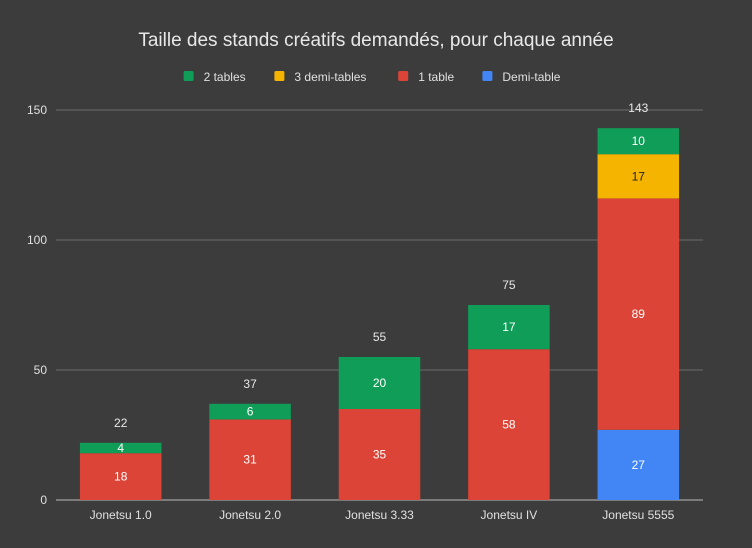 The width and height of the screenshot is (752, 548). I want to click on x-tick-label: Jonetsu 1.0, so click(121, 515).